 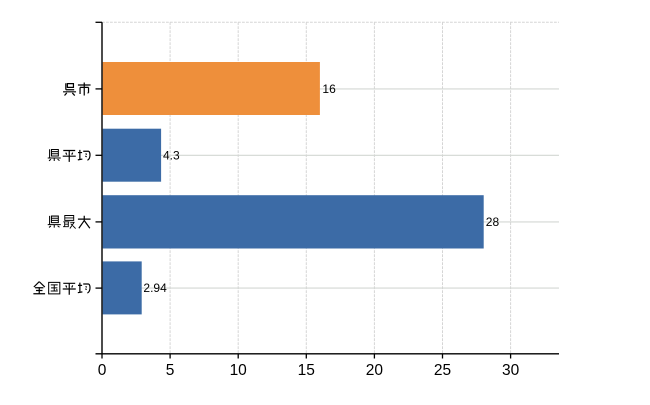 I want to click on svg-text: 10, so click(x=239, y=370).